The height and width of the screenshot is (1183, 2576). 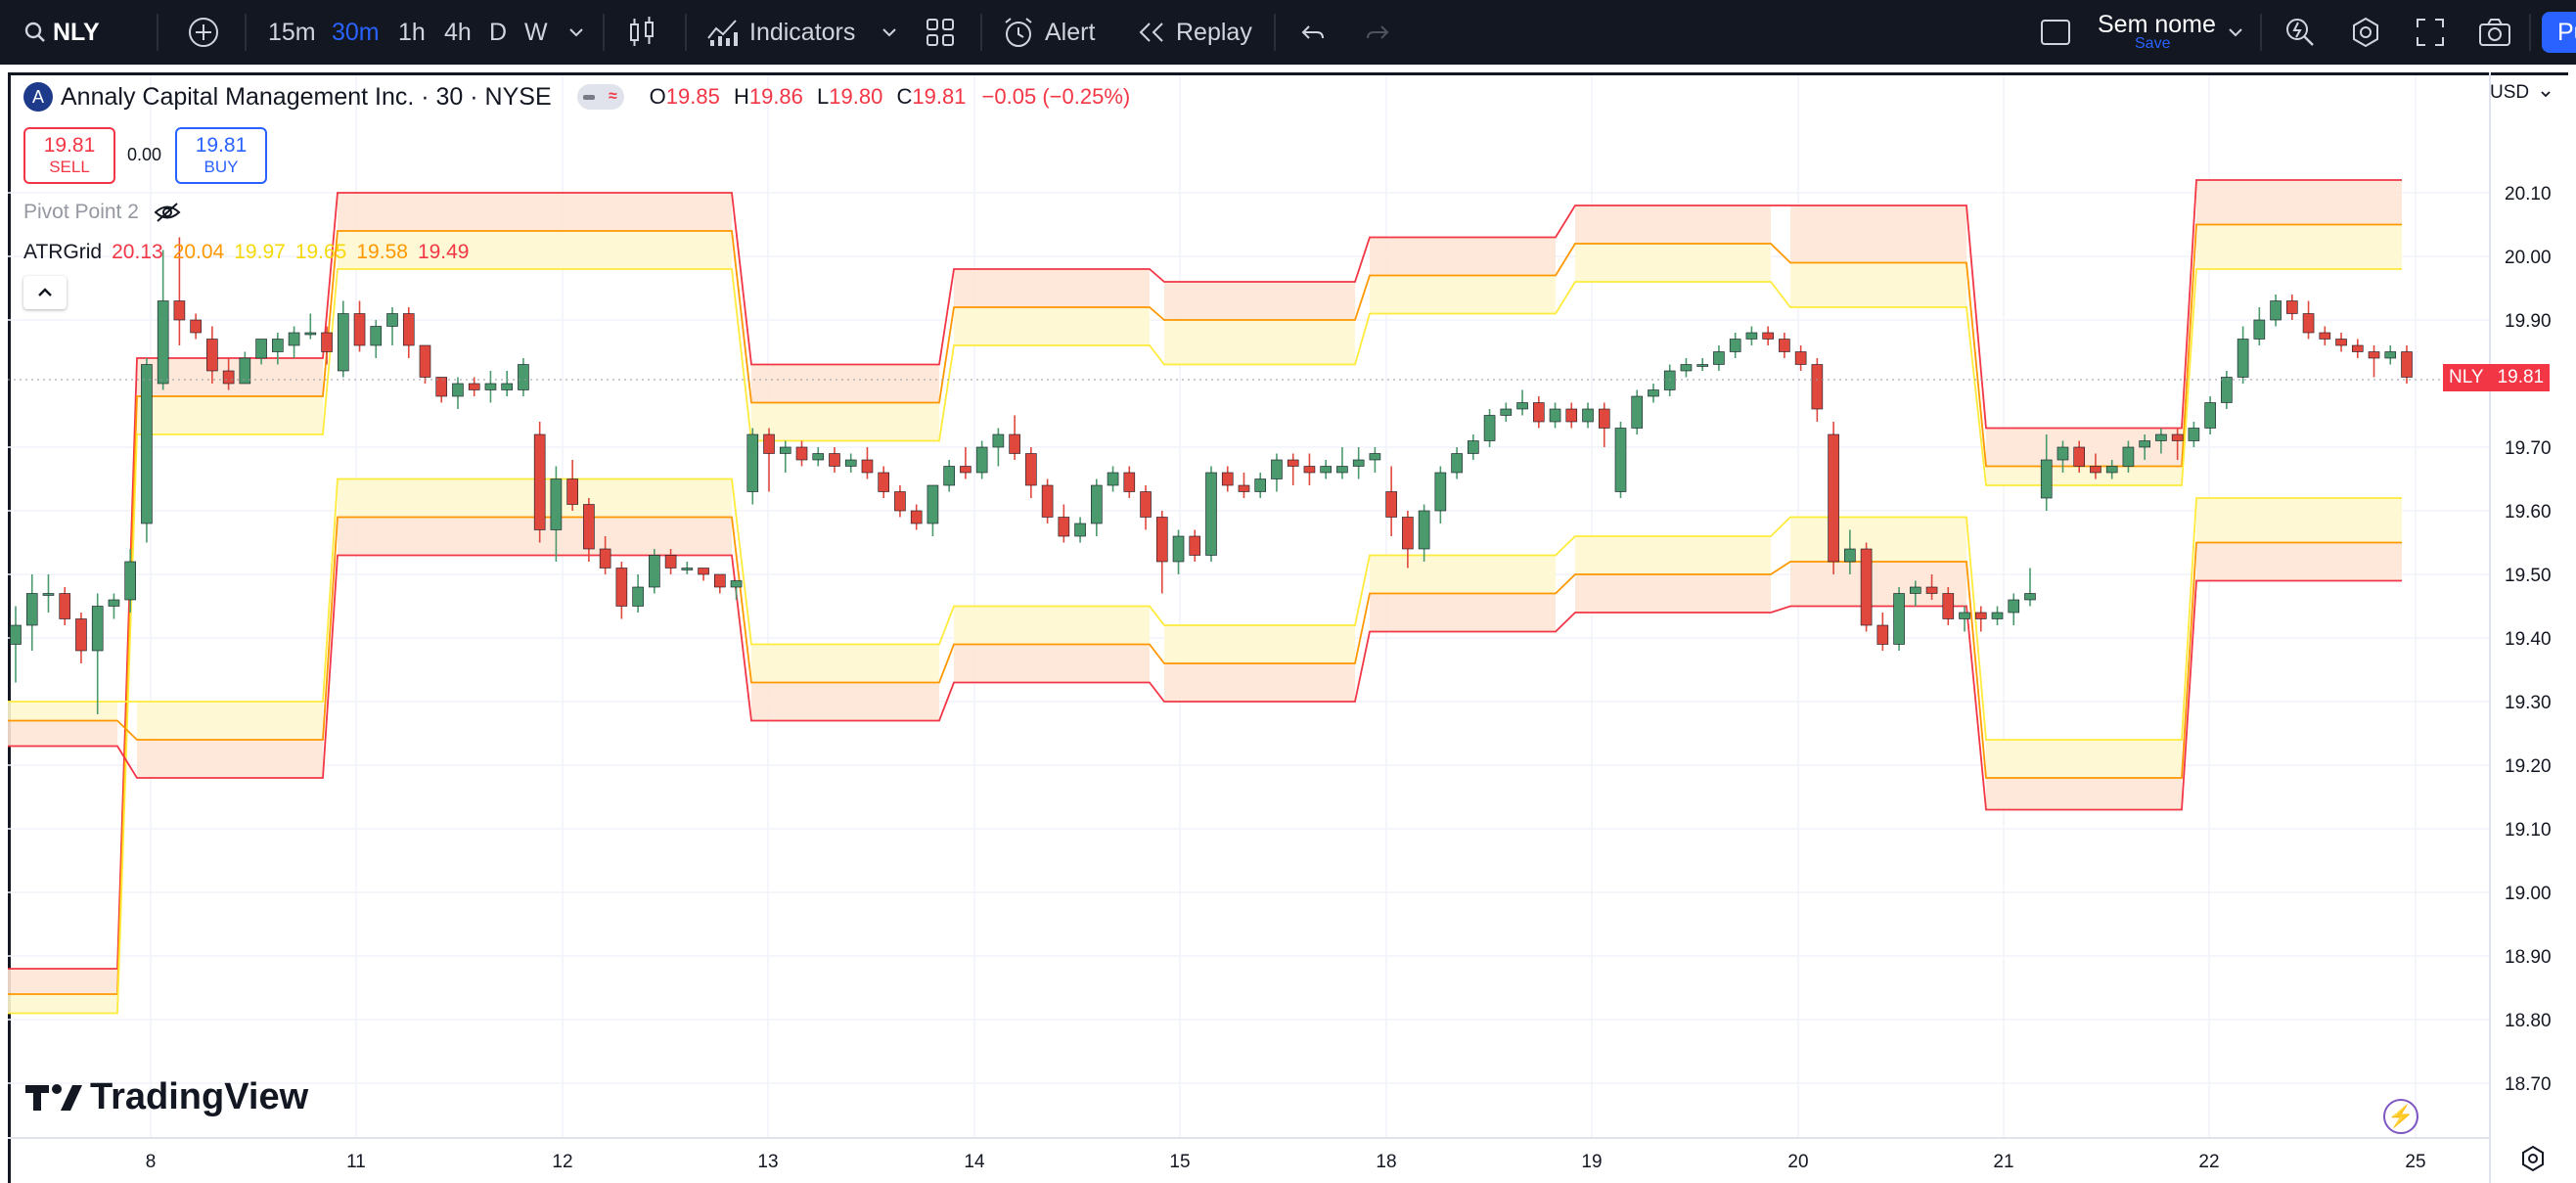 What do you see at coordinates (2559, 32) in the screenshot?
I see `publish-button: Pu` at bounding box center [2559, 32].